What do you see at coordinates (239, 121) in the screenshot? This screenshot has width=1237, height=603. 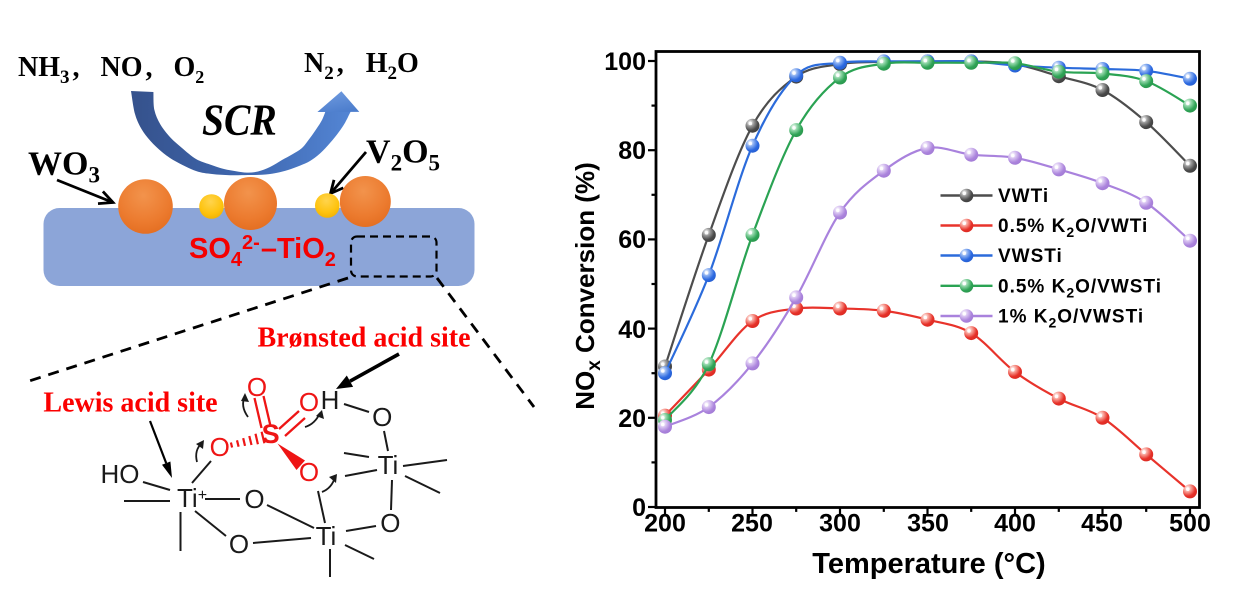 I see `svg-text: SCR` at bounding box center [239, 121].